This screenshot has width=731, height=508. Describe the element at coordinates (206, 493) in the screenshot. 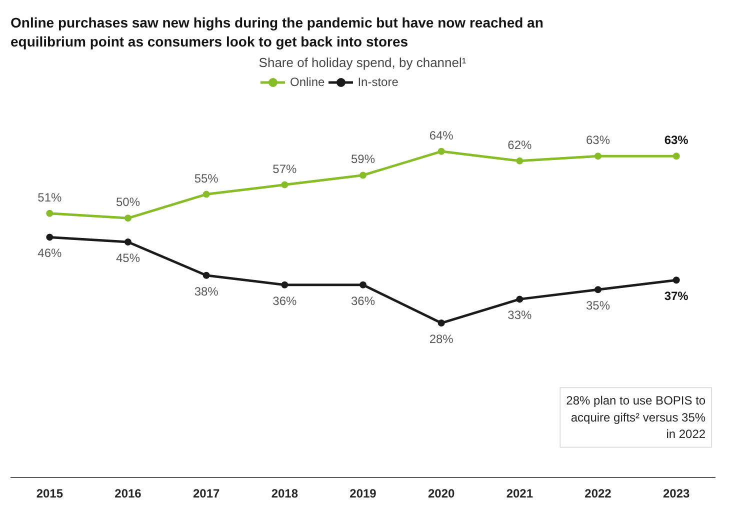

I see `x-tick-label: 2017` at that location.